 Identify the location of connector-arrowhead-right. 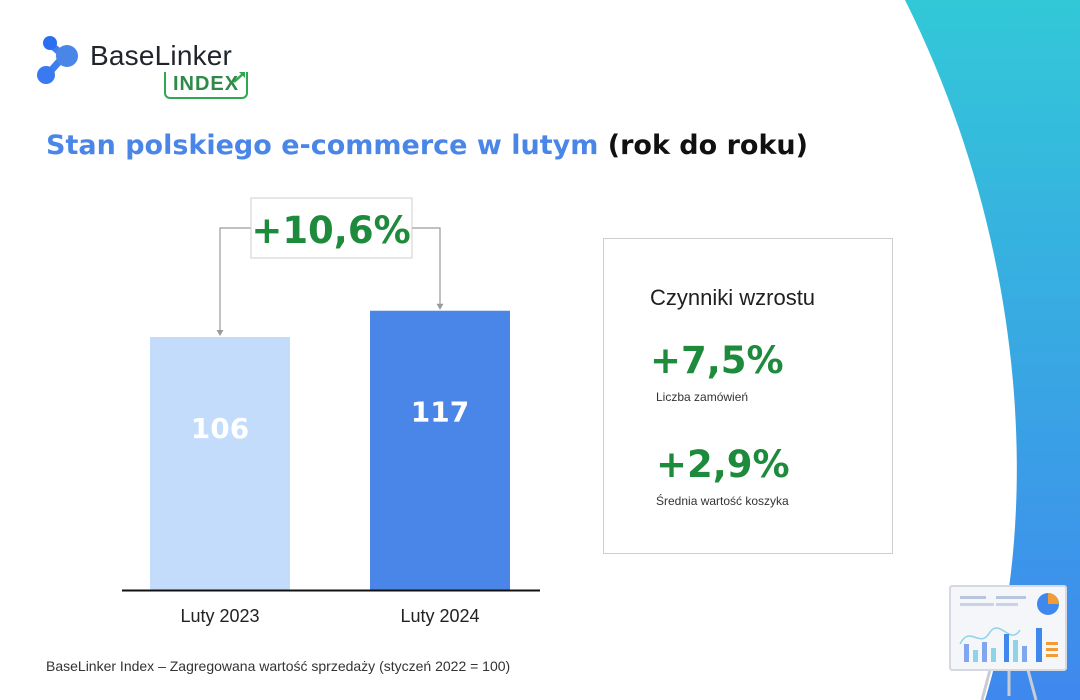
(440, 306).